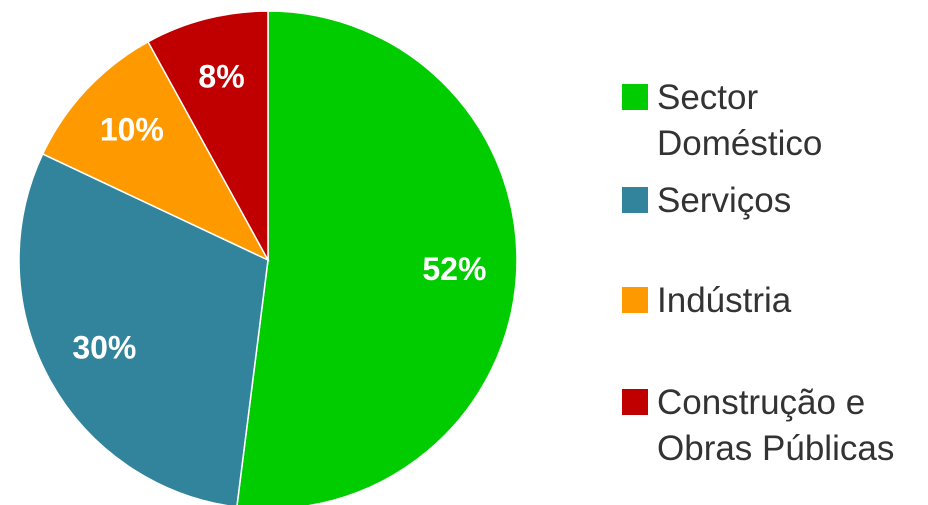 Image resolution: width=928 pixels, height=505 pixels. What do you see at coordinates (221, 77) in the screenshot?
I see `slice-label: 8%` at bounding box center [221, 77].